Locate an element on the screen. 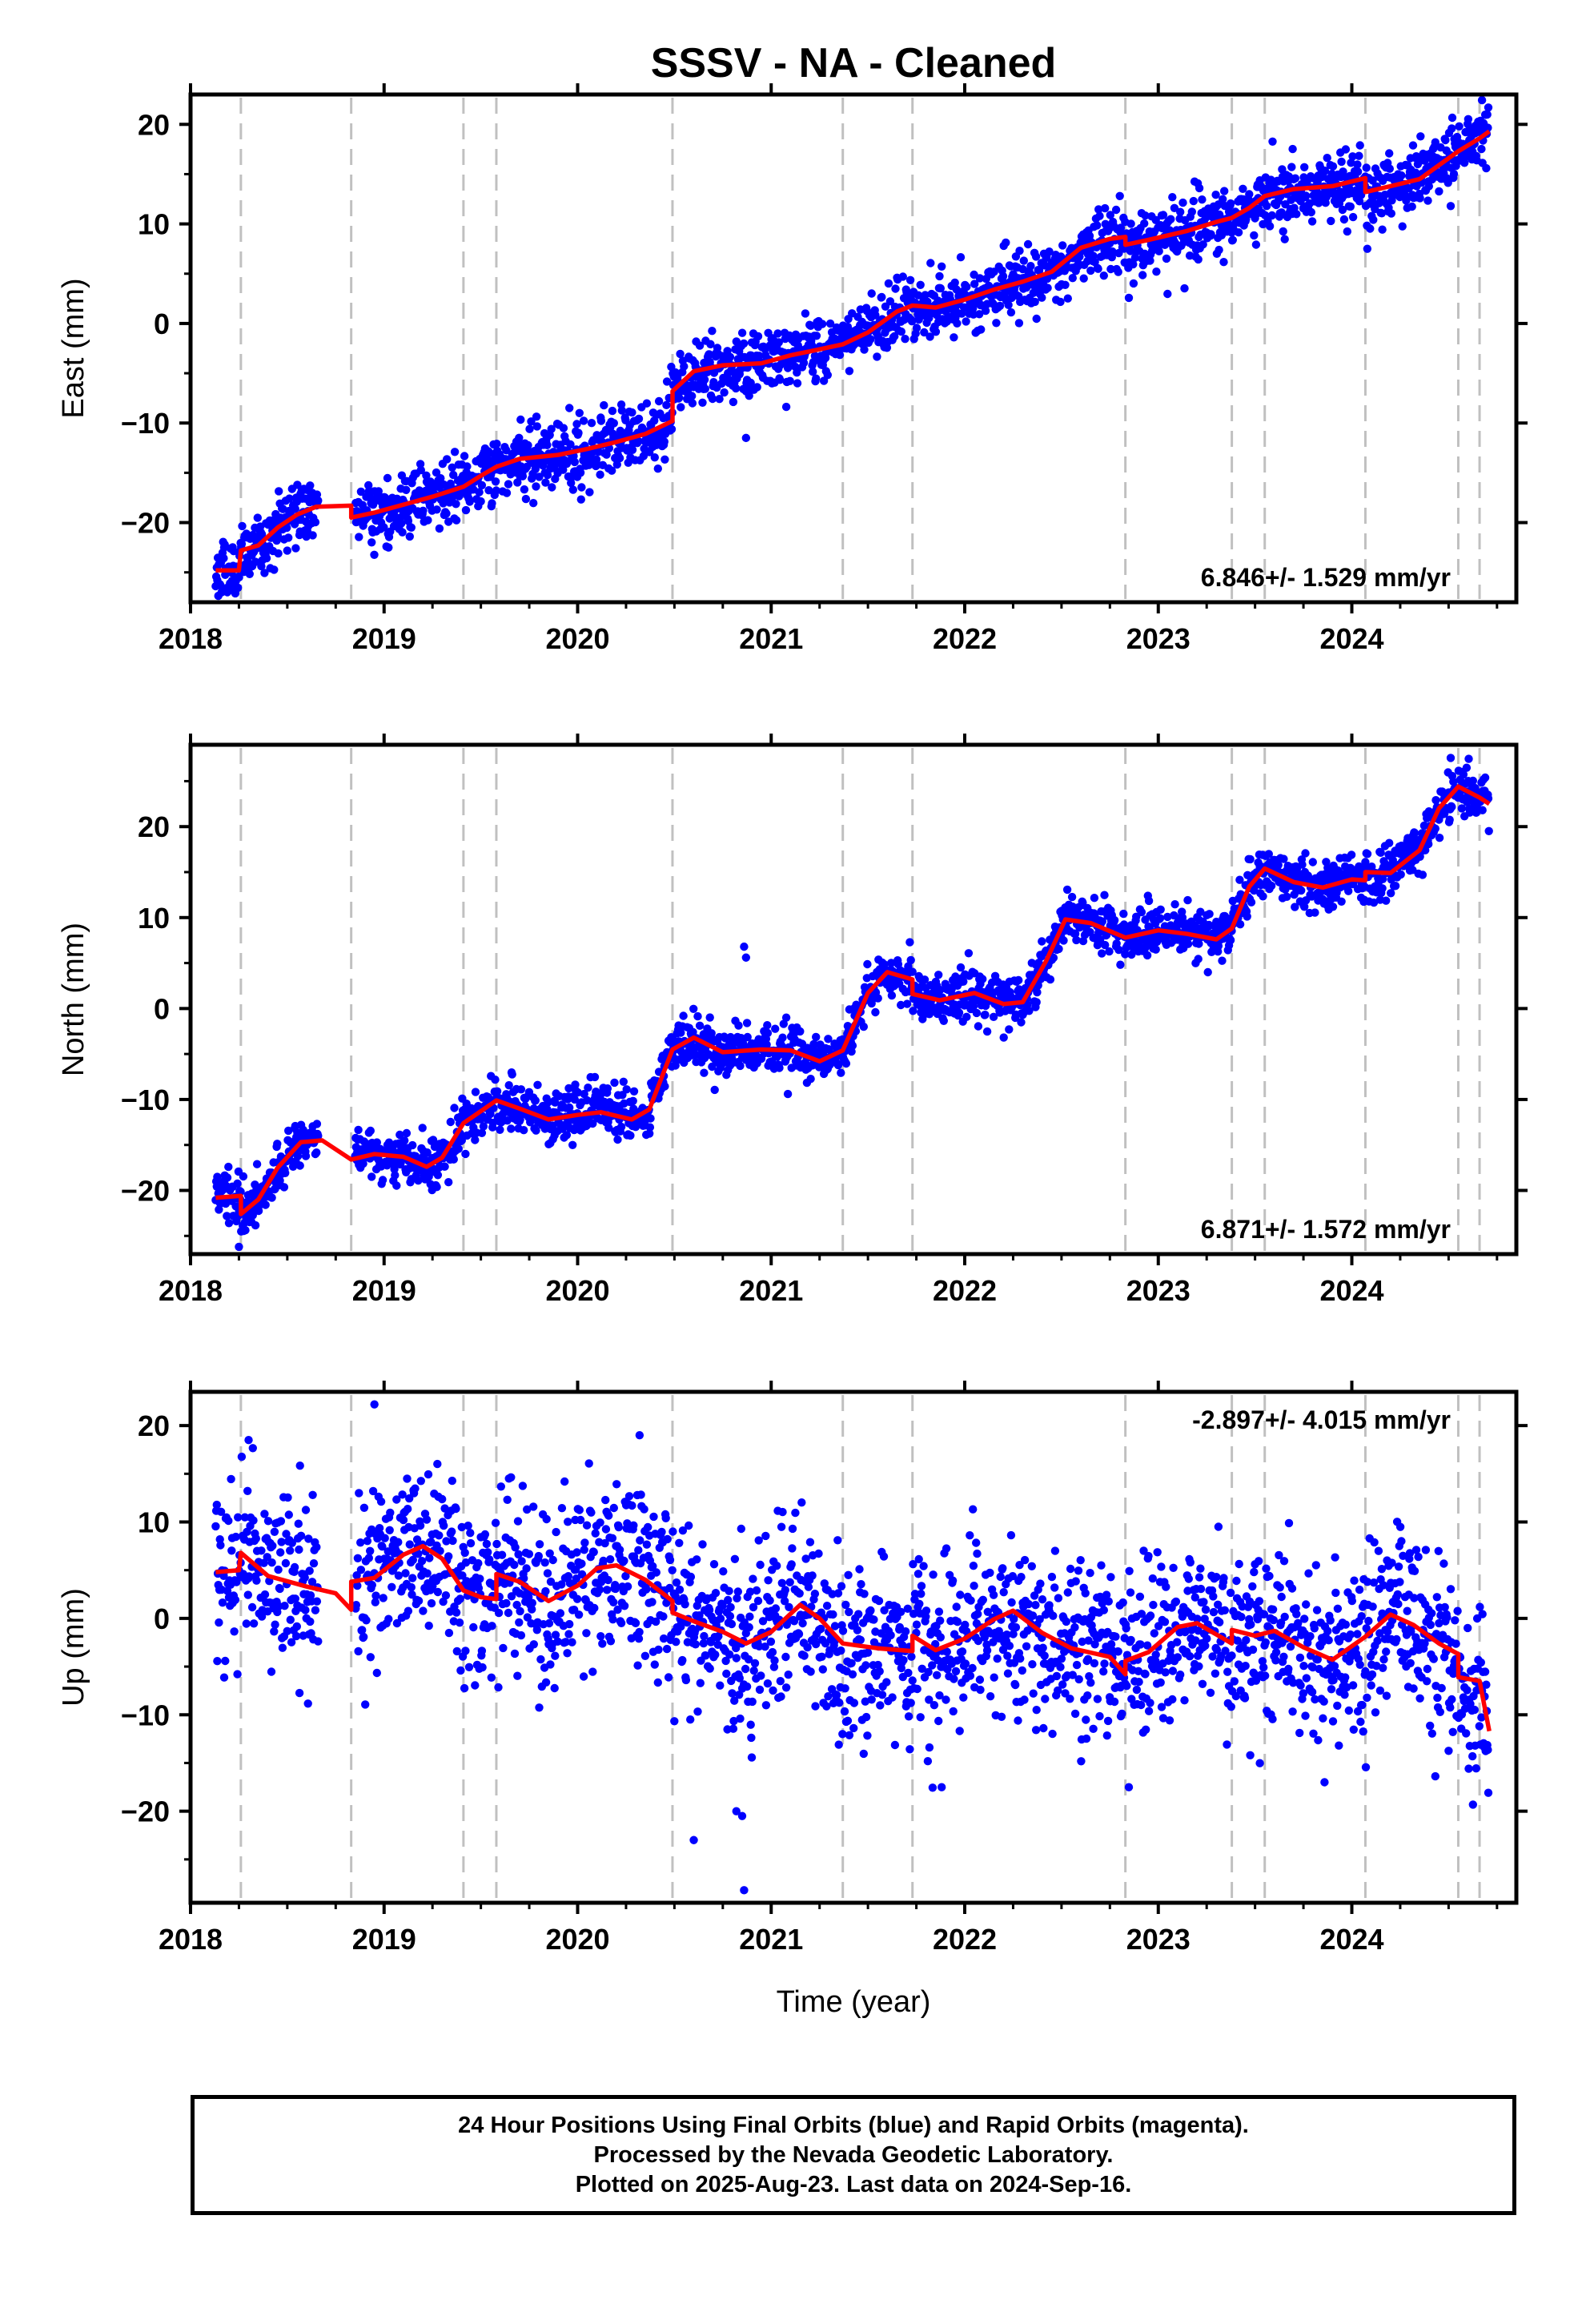 This screenshot has width=1582, height=2324. y-axis-label: East (mm) is located at coordinates (74, 348).